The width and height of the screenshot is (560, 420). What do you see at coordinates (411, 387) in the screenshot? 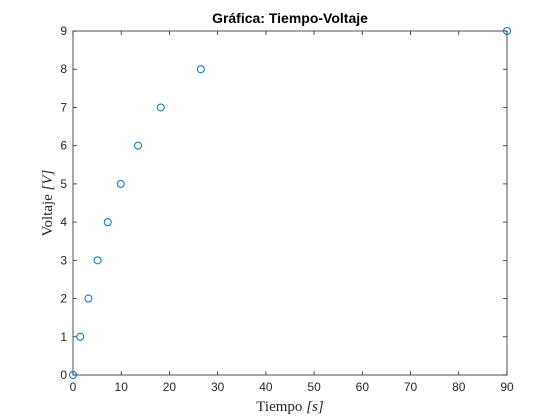
I see `x-tick-label: 70` at bounding box center [411, 387].